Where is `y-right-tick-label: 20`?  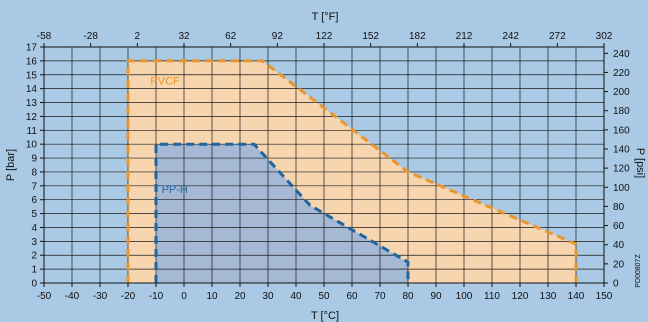 y-right-tick-label: 20 is located at coordinates (619, 264).